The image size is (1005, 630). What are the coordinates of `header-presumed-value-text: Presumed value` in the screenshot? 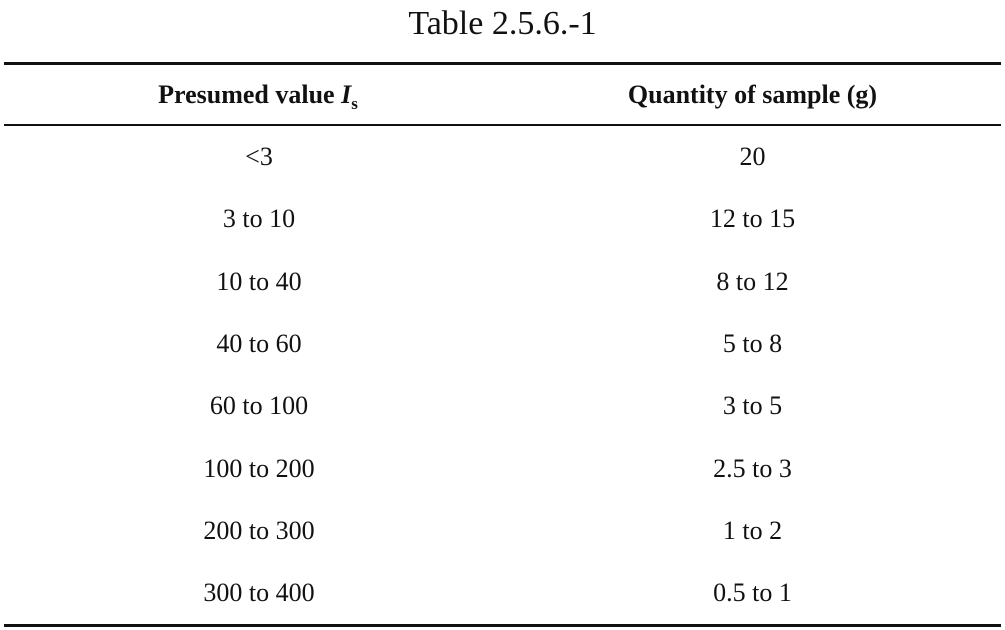 It's located at (250, 94).